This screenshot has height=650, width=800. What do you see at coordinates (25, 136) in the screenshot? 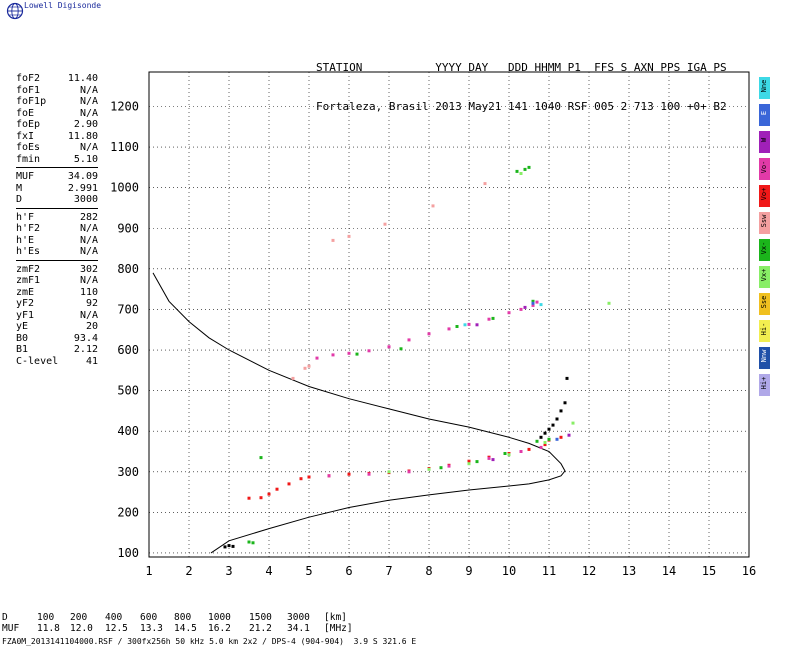
I see `param-label: fxI` at bounding box center [25, 136].